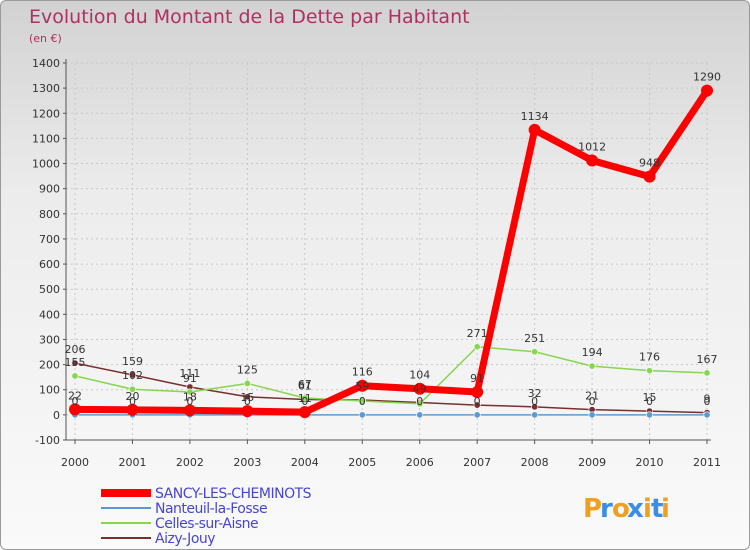  I want to click on x-tick-label: 2006, so click(420, 462).